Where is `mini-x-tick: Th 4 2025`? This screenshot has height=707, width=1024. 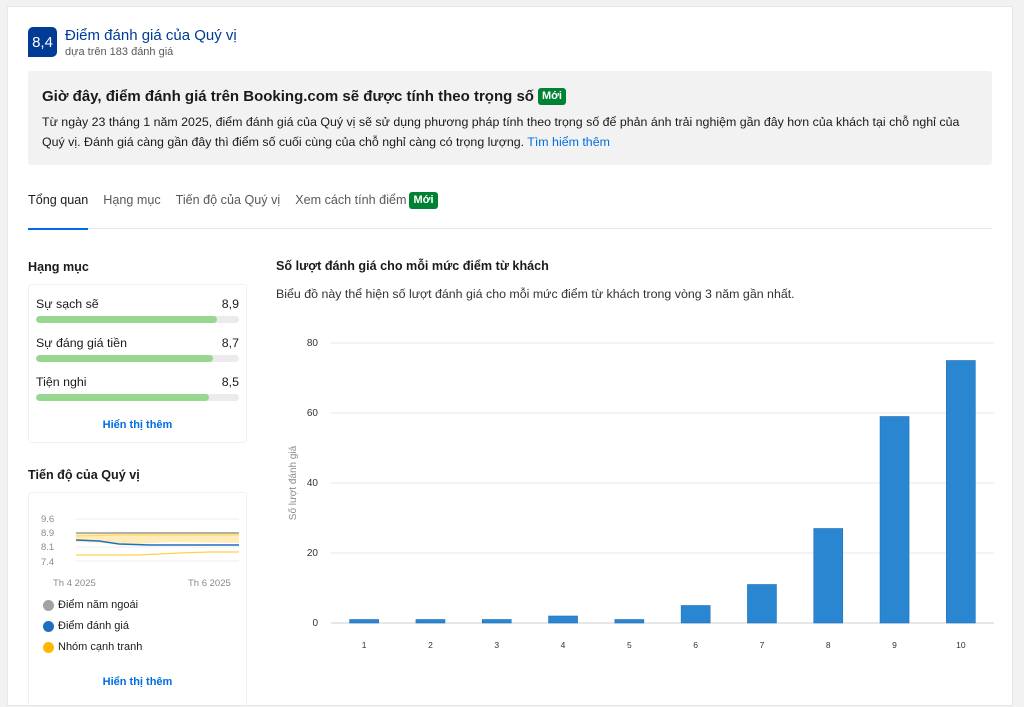 mini-x-tick: Th 4 2025 is located at coordinates (74, 583).